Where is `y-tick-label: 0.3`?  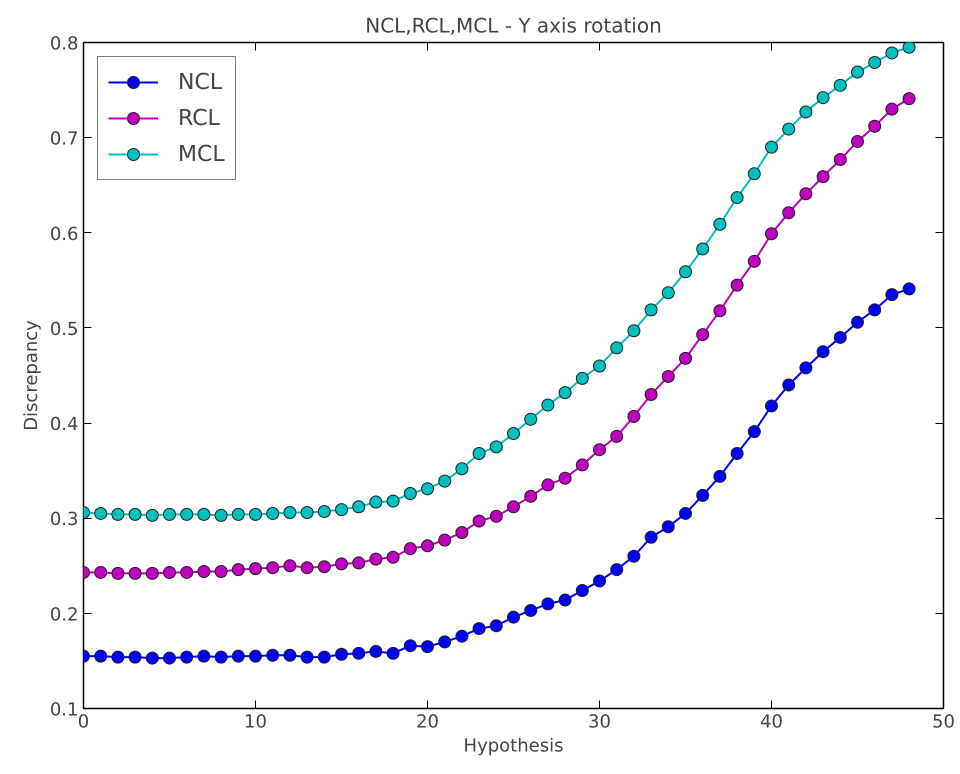
y-tick-label: 0.3 is located at coordinates (64, 519).